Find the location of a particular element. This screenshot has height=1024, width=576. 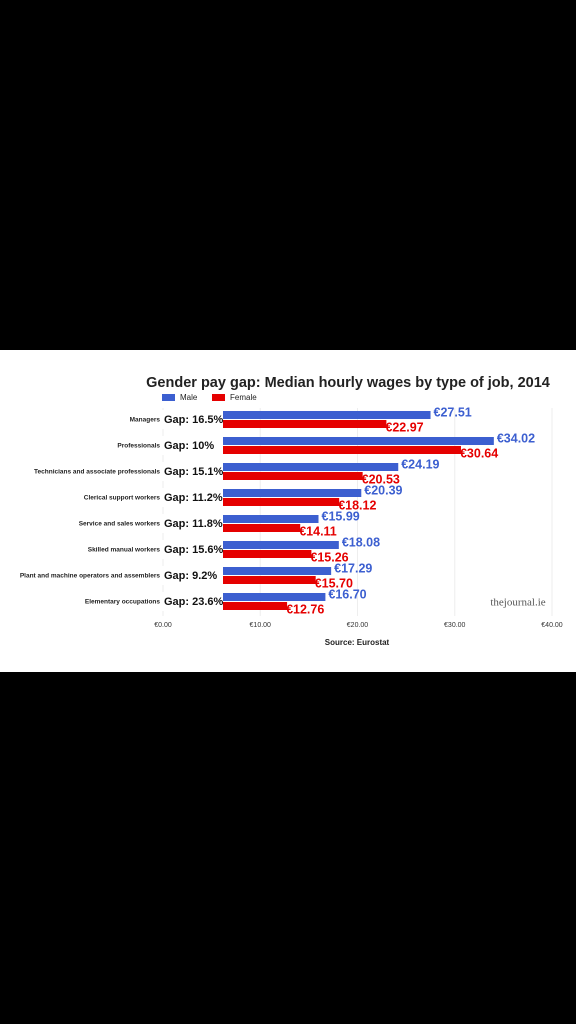

source: Source: Eurostat is located at coordinates (357, 642).